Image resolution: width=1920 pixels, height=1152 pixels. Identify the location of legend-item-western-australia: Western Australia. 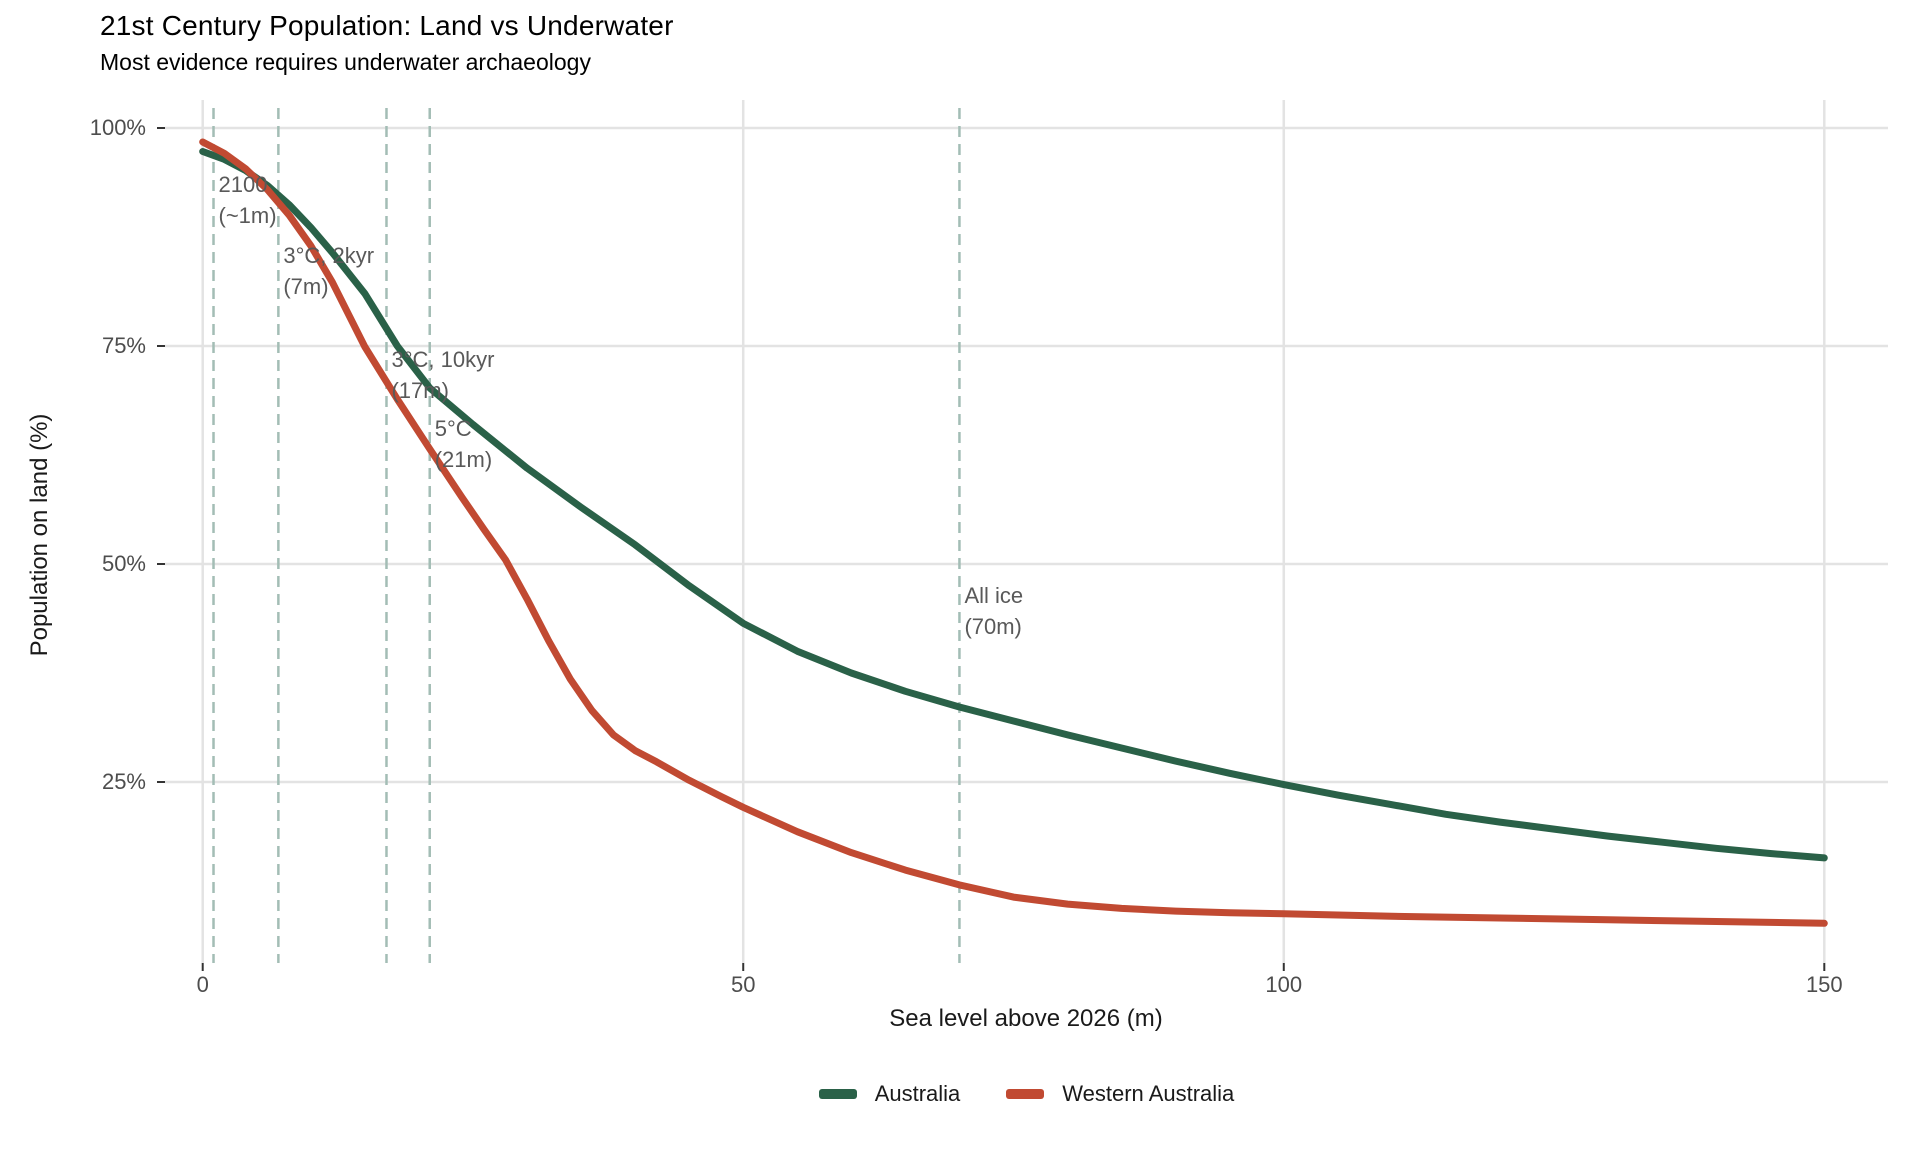
(1120, 1094).